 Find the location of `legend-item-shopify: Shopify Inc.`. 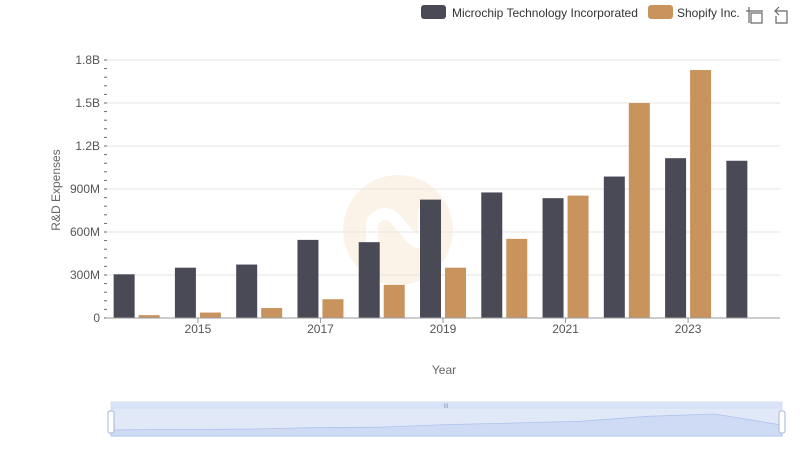

legend-item-shopify: Shopify Inc. is located at coordinates (694, 12).